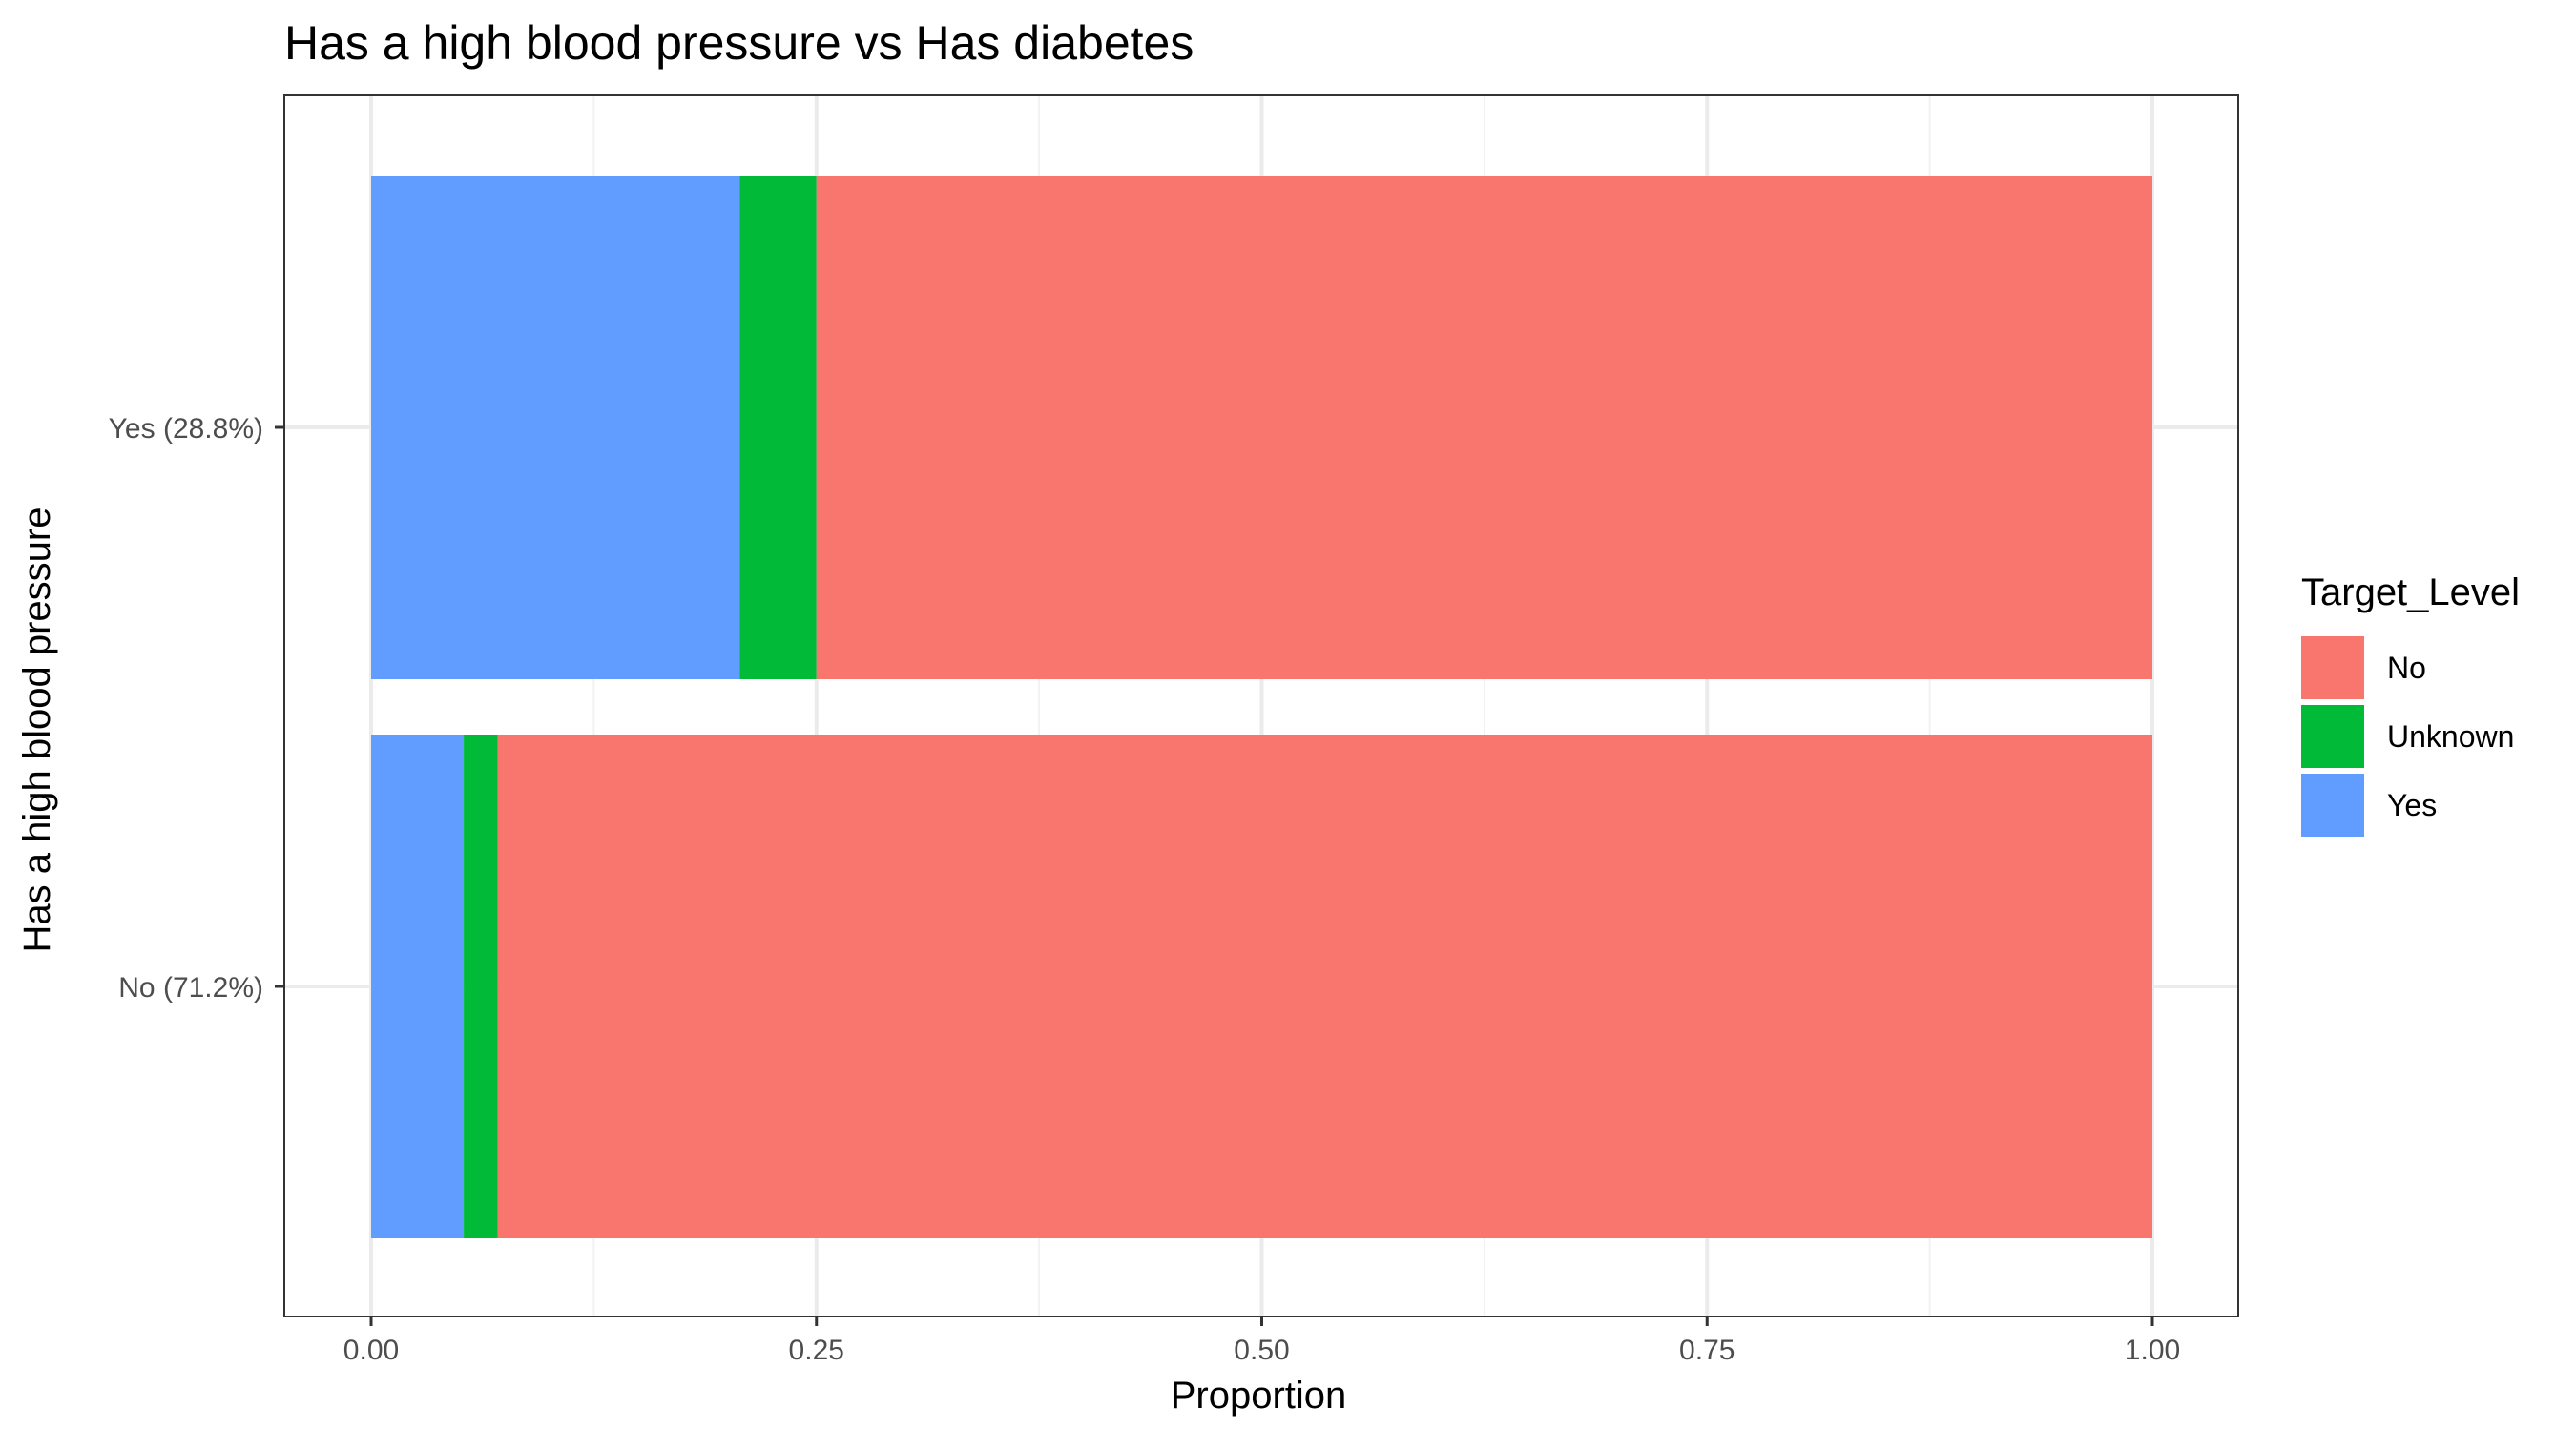 Image resolution: width=2576 pixels, height=1431 pixels. What do you see at coordinates (1259, 1396) in the screenshot?
I see `x-axis-title: Proportion` at bounding box center [1259, 1396].